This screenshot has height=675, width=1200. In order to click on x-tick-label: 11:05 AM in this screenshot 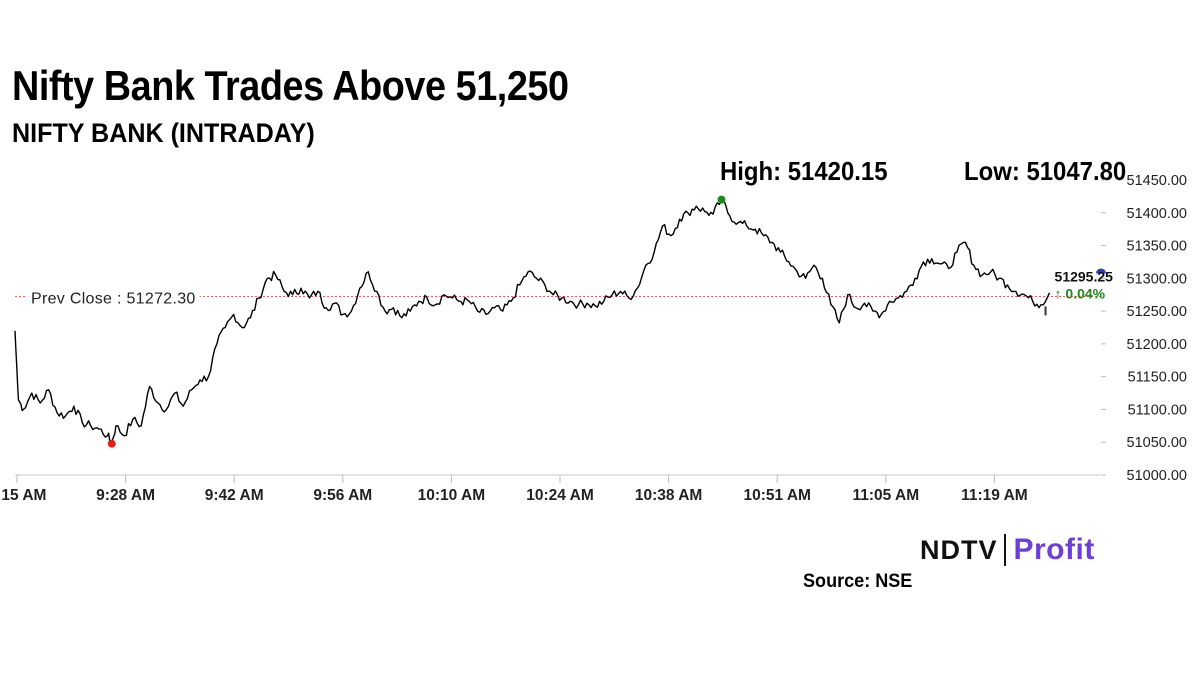, I will do `click(885, 495)`.